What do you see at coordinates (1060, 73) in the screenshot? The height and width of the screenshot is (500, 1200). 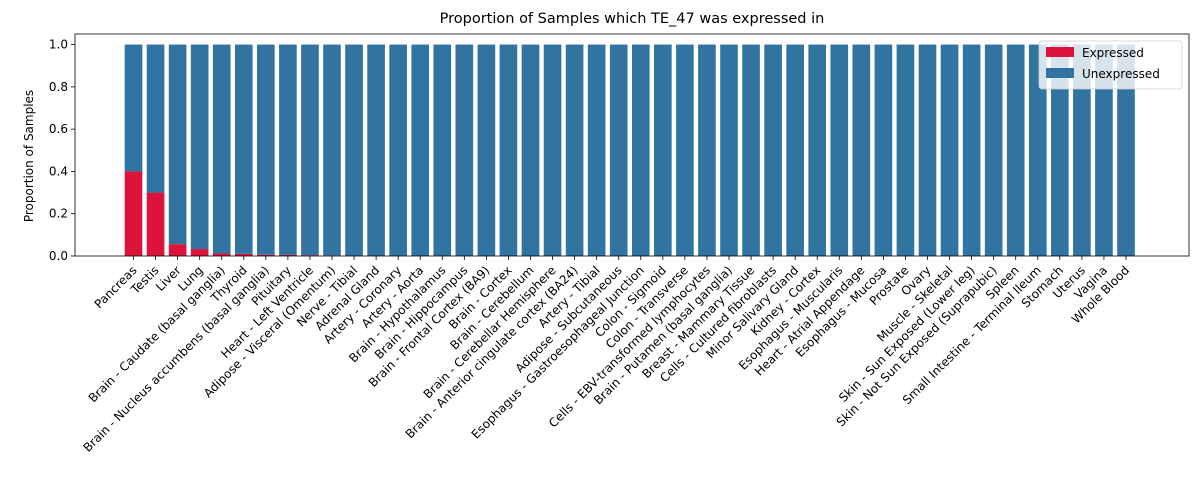 I see `legend-swatch-unexpressed` at bounding box center [1060, 73].